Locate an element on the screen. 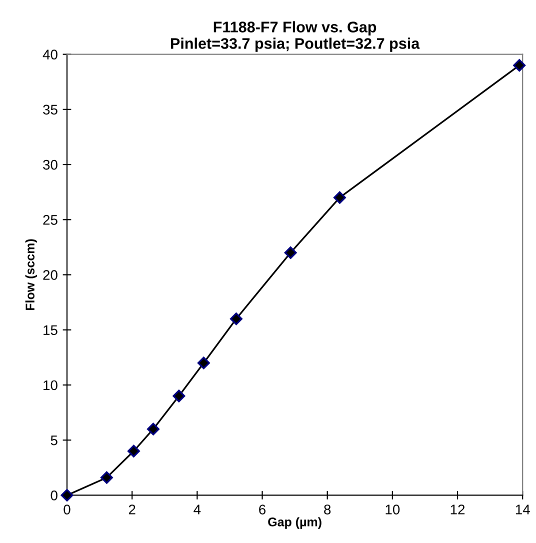 Image resolution: width=536 pixels, height=543 pixels. y-tick-label: 25 is located at coordinates (50, 219).